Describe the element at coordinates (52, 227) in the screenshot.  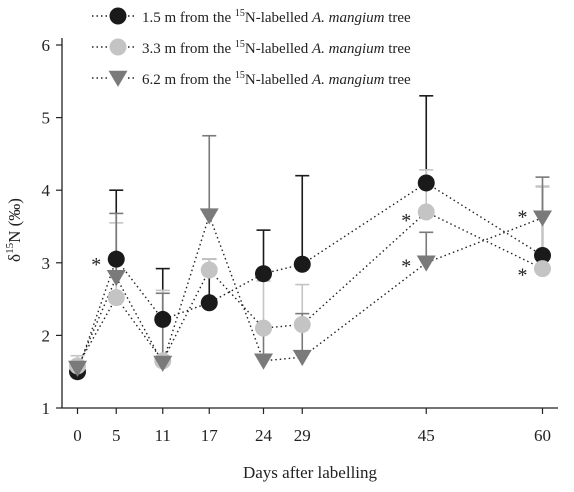
I see `y-ticks: 1 2 3 4 5 6` at that location.